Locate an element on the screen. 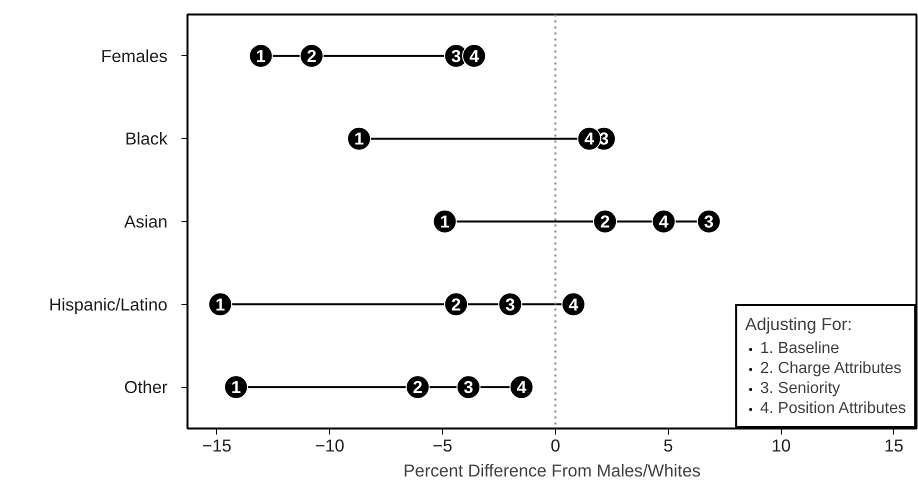 The image size is (918, 483). y-tick-label: Females is located at coordinates (134, 56).